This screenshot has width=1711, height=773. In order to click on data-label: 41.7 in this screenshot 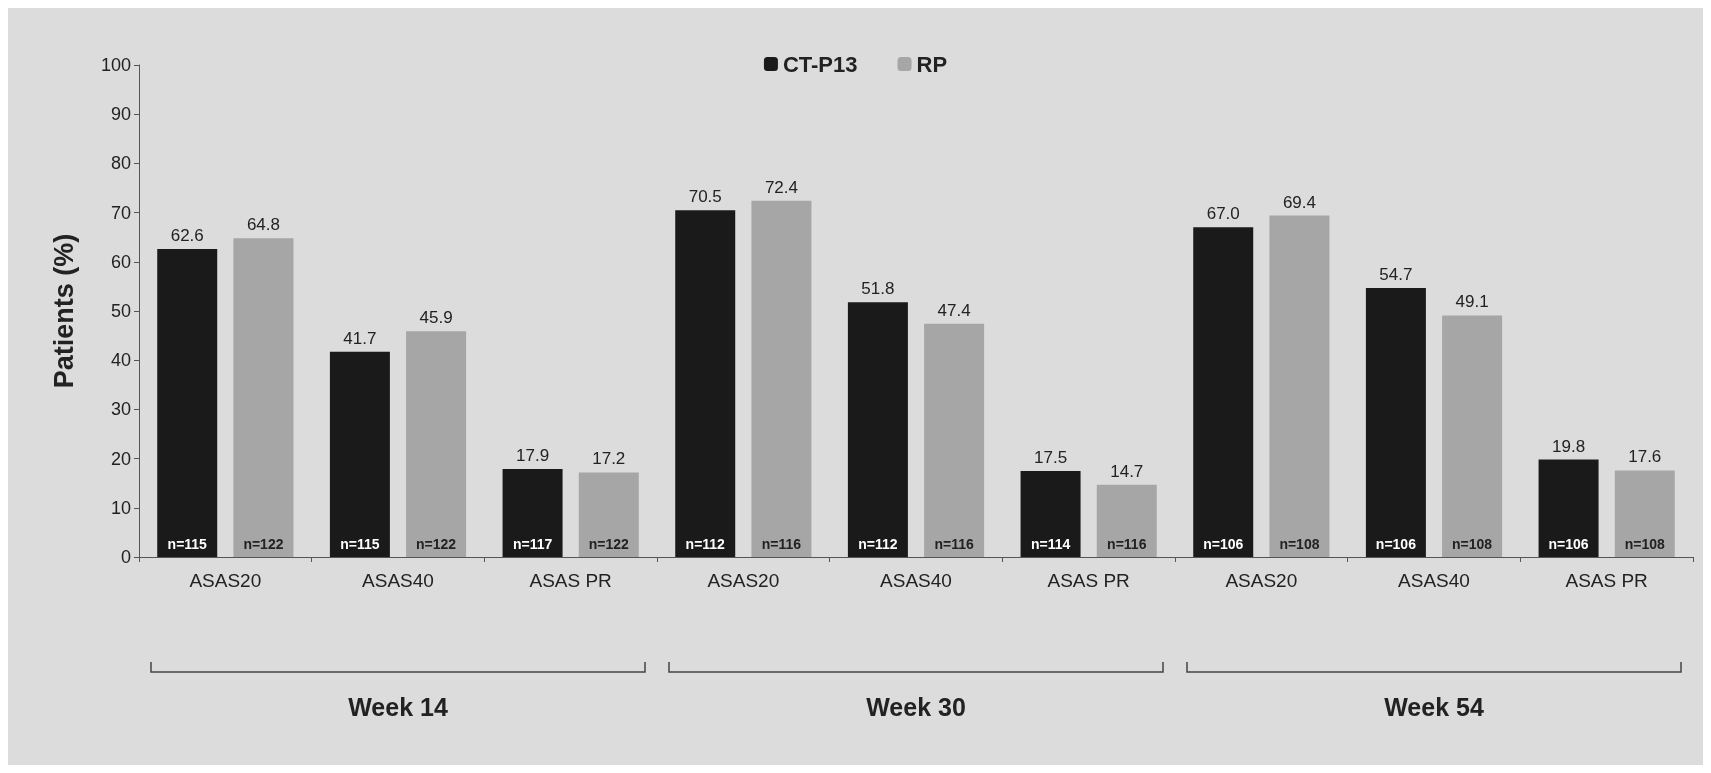, I will do `click(360, 338)`.